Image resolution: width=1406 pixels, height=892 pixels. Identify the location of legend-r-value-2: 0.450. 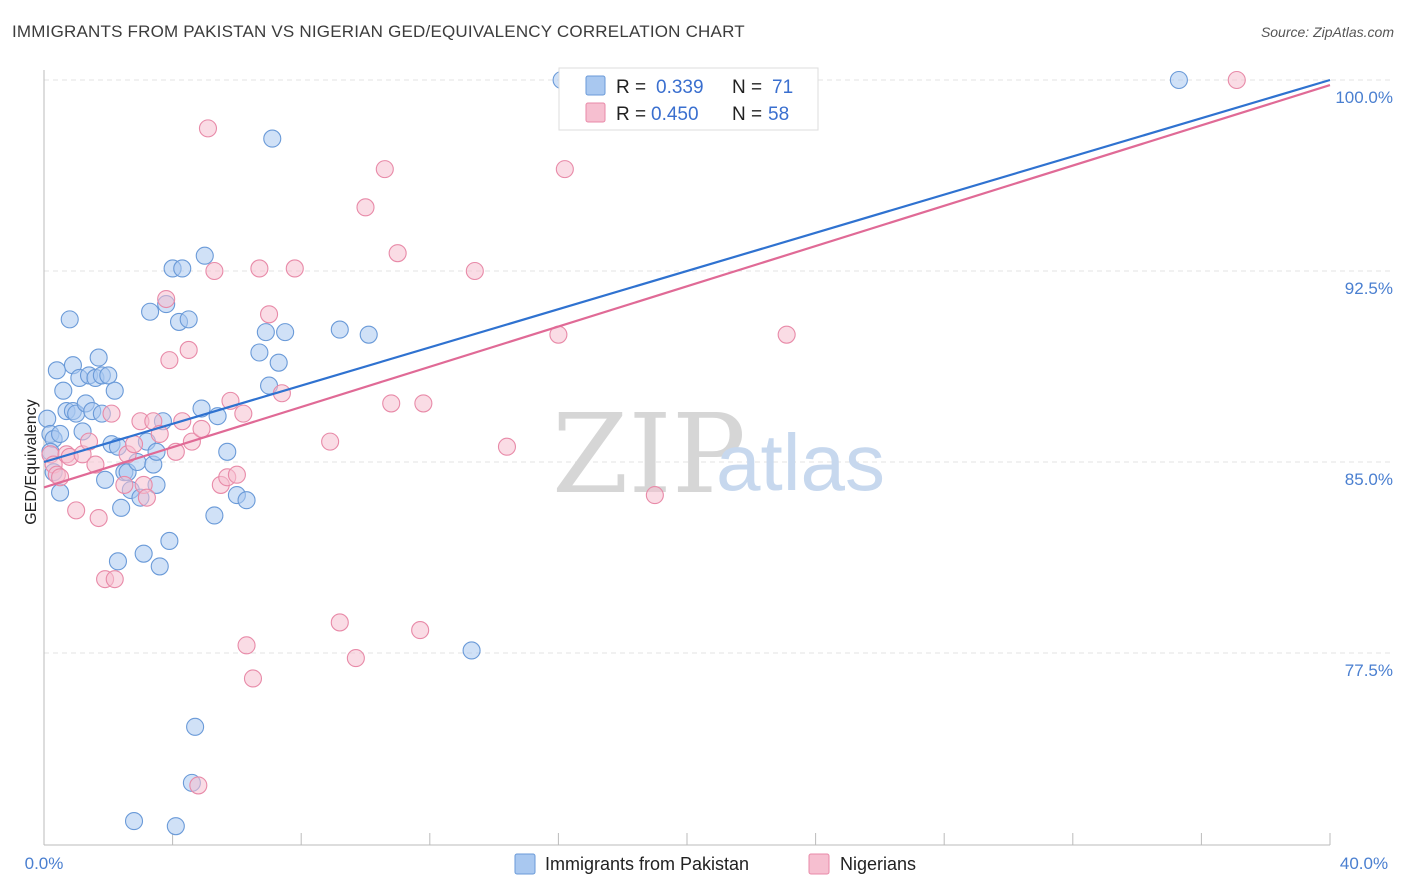
(675, 114).